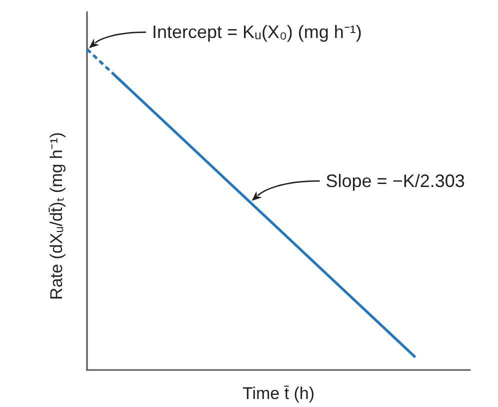 The image size is (498, 407). Describe the element at coordinates (395, 180) in the screenshot. I see `annotation: Slope = −K/2.303` at that location.